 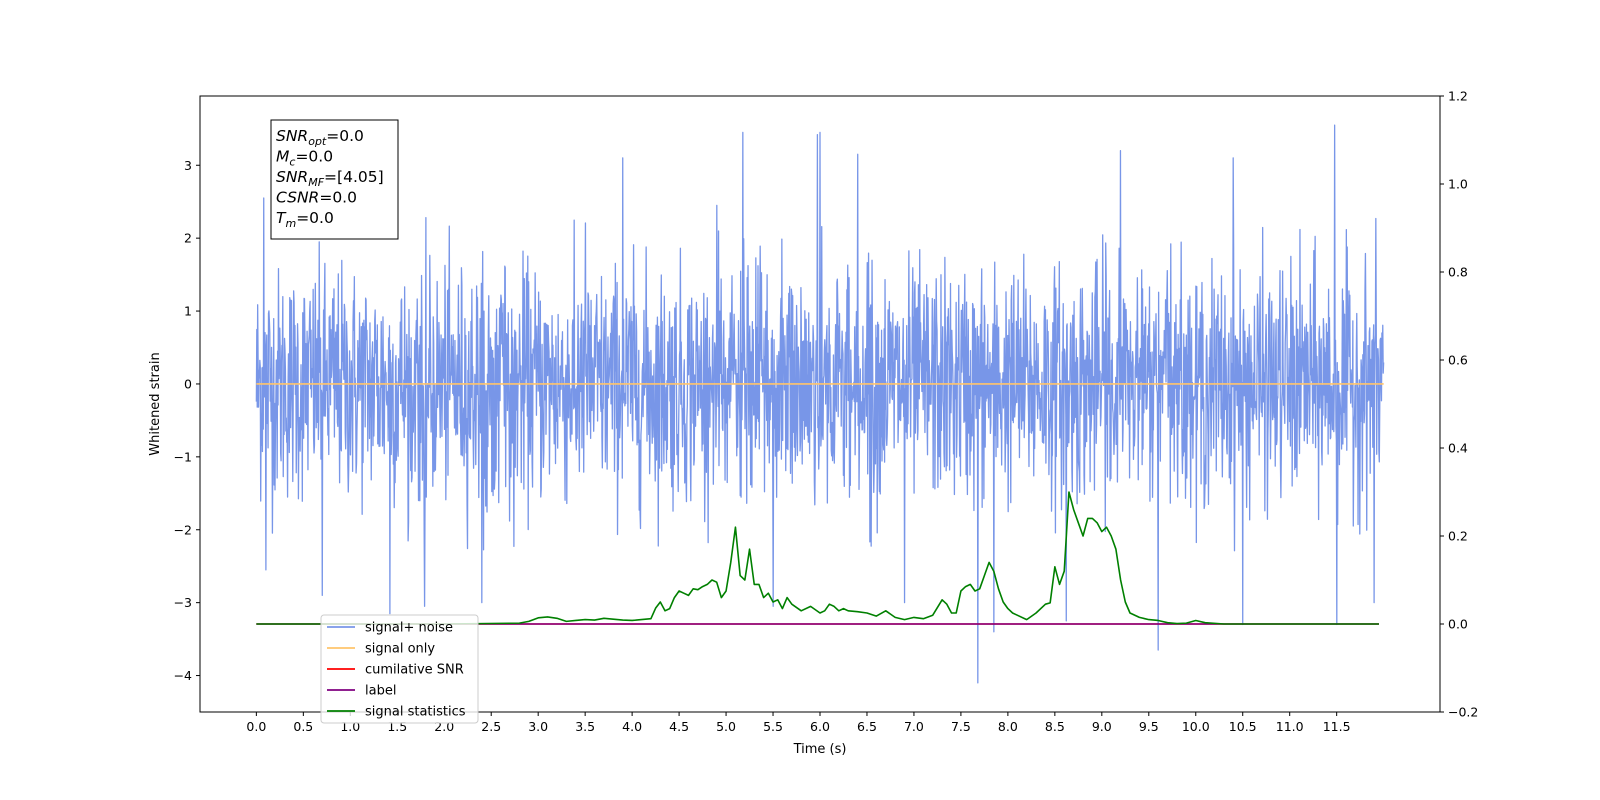 I want to click on annotation-subscript: MF, so click(x=316, y=182).